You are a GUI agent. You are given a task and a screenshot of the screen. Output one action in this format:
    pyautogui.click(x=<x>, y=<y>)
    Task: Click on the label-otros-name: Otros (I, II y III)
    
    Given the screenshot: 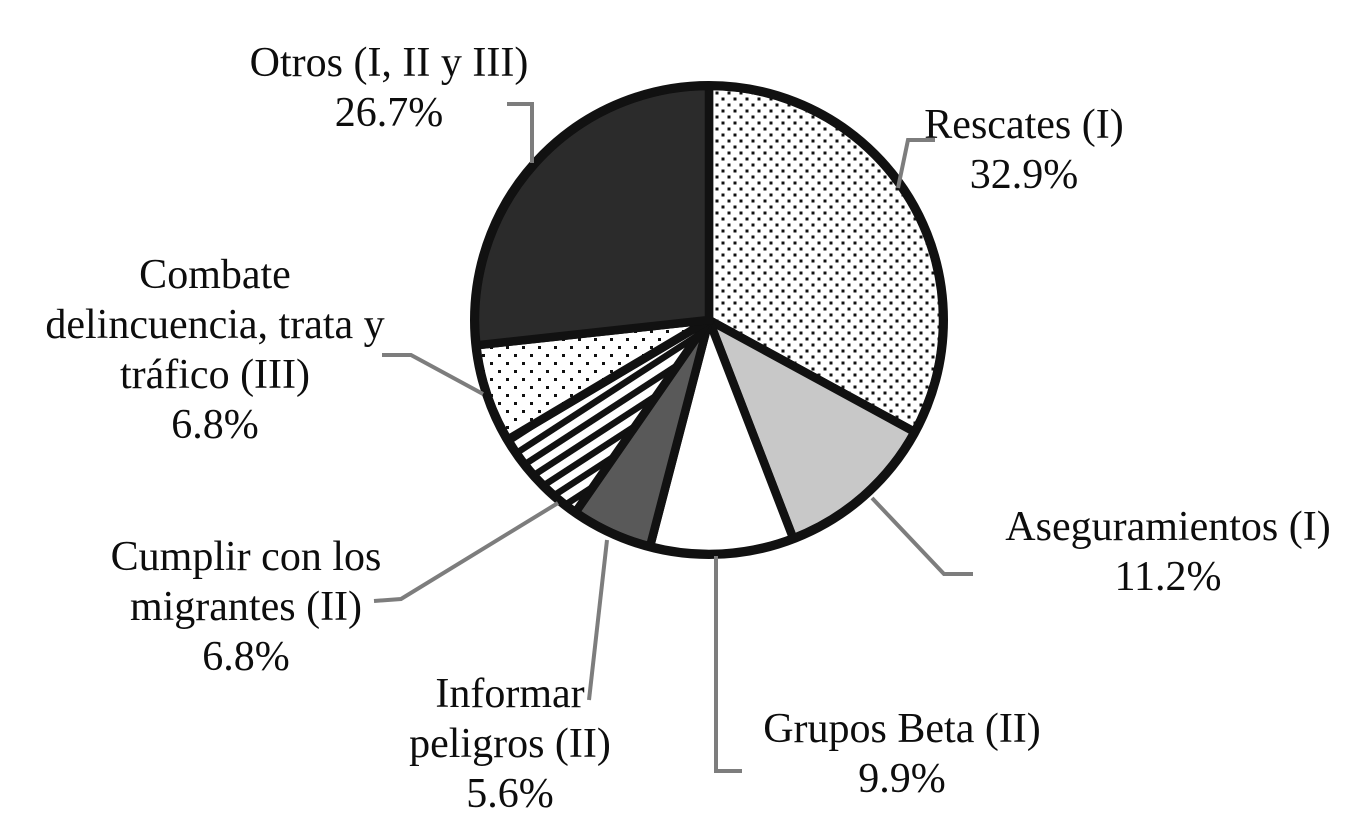 What is the action you would take?
    pyautogui.click(x=389, y=63)
    